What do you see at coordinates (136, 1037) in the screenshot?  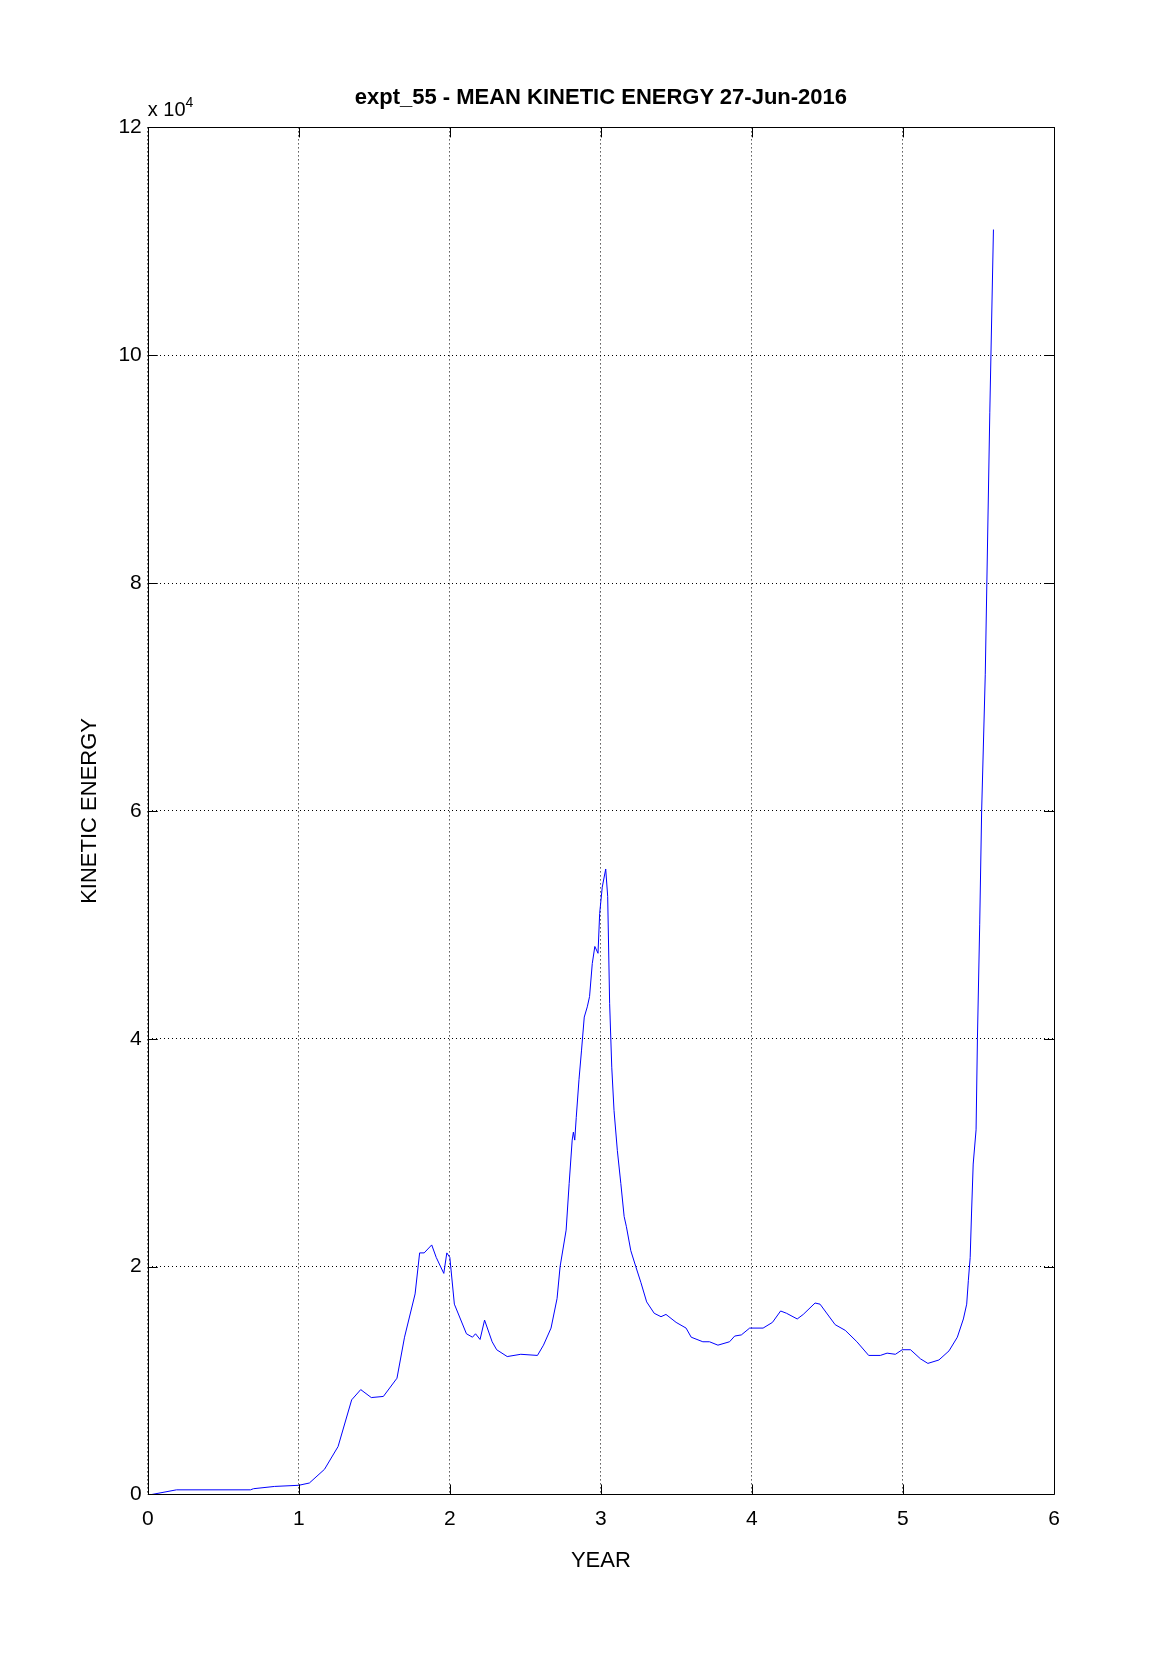 I see `y-tick-label: 4` at bounding box center [136, 1037].